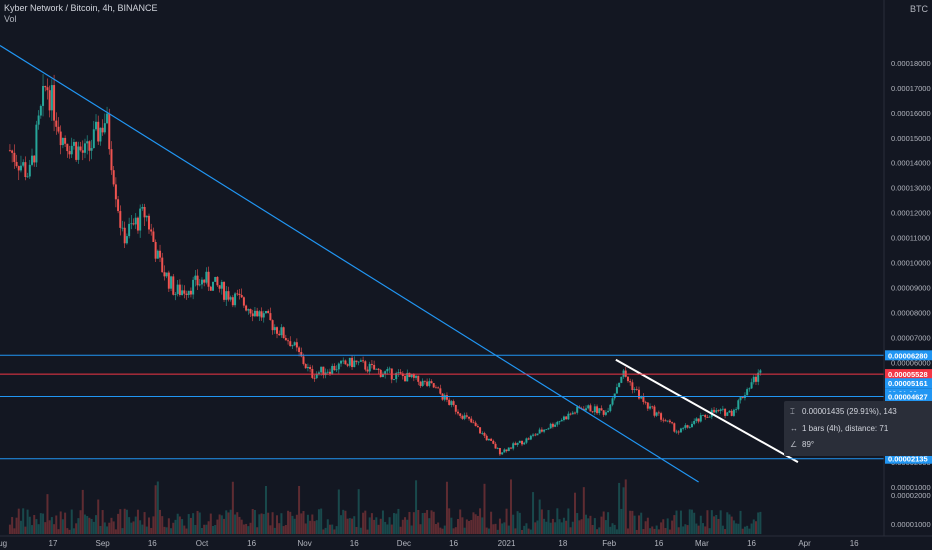  What do you see at coordinates (911, 163) in the screenshot?
I see `price-tick-label: 0.00014000` at bounding box center [911, 163].